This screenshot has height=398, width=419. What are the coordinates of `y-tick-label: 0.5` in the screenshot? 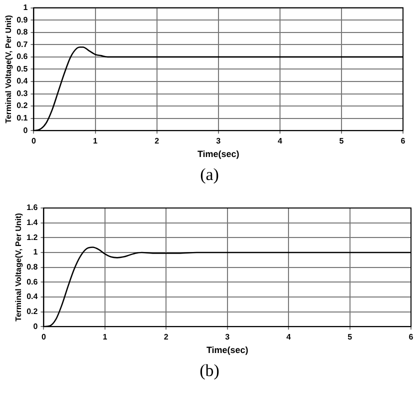 It's located at (22, 69).